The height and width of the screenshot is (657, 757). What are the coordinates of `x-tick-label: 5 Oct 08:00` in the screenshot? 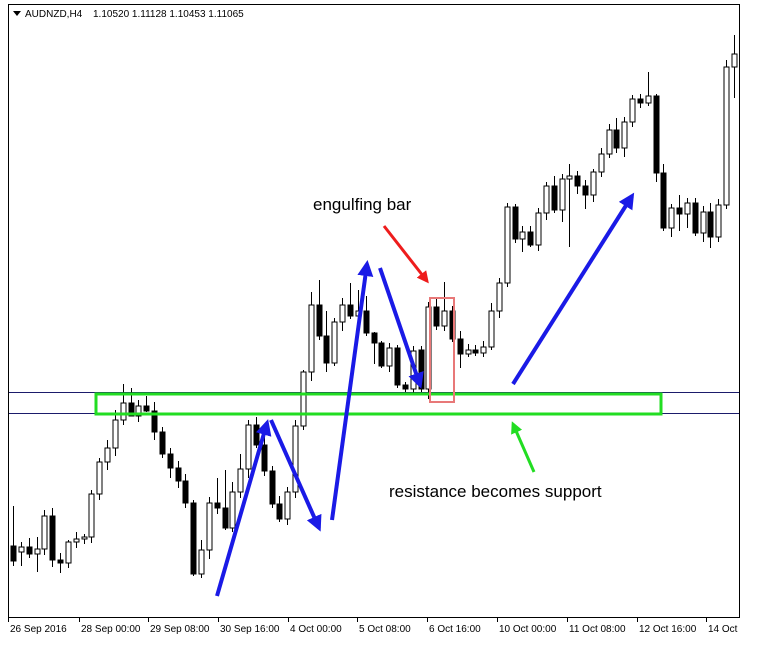 It's located at (385, 629).